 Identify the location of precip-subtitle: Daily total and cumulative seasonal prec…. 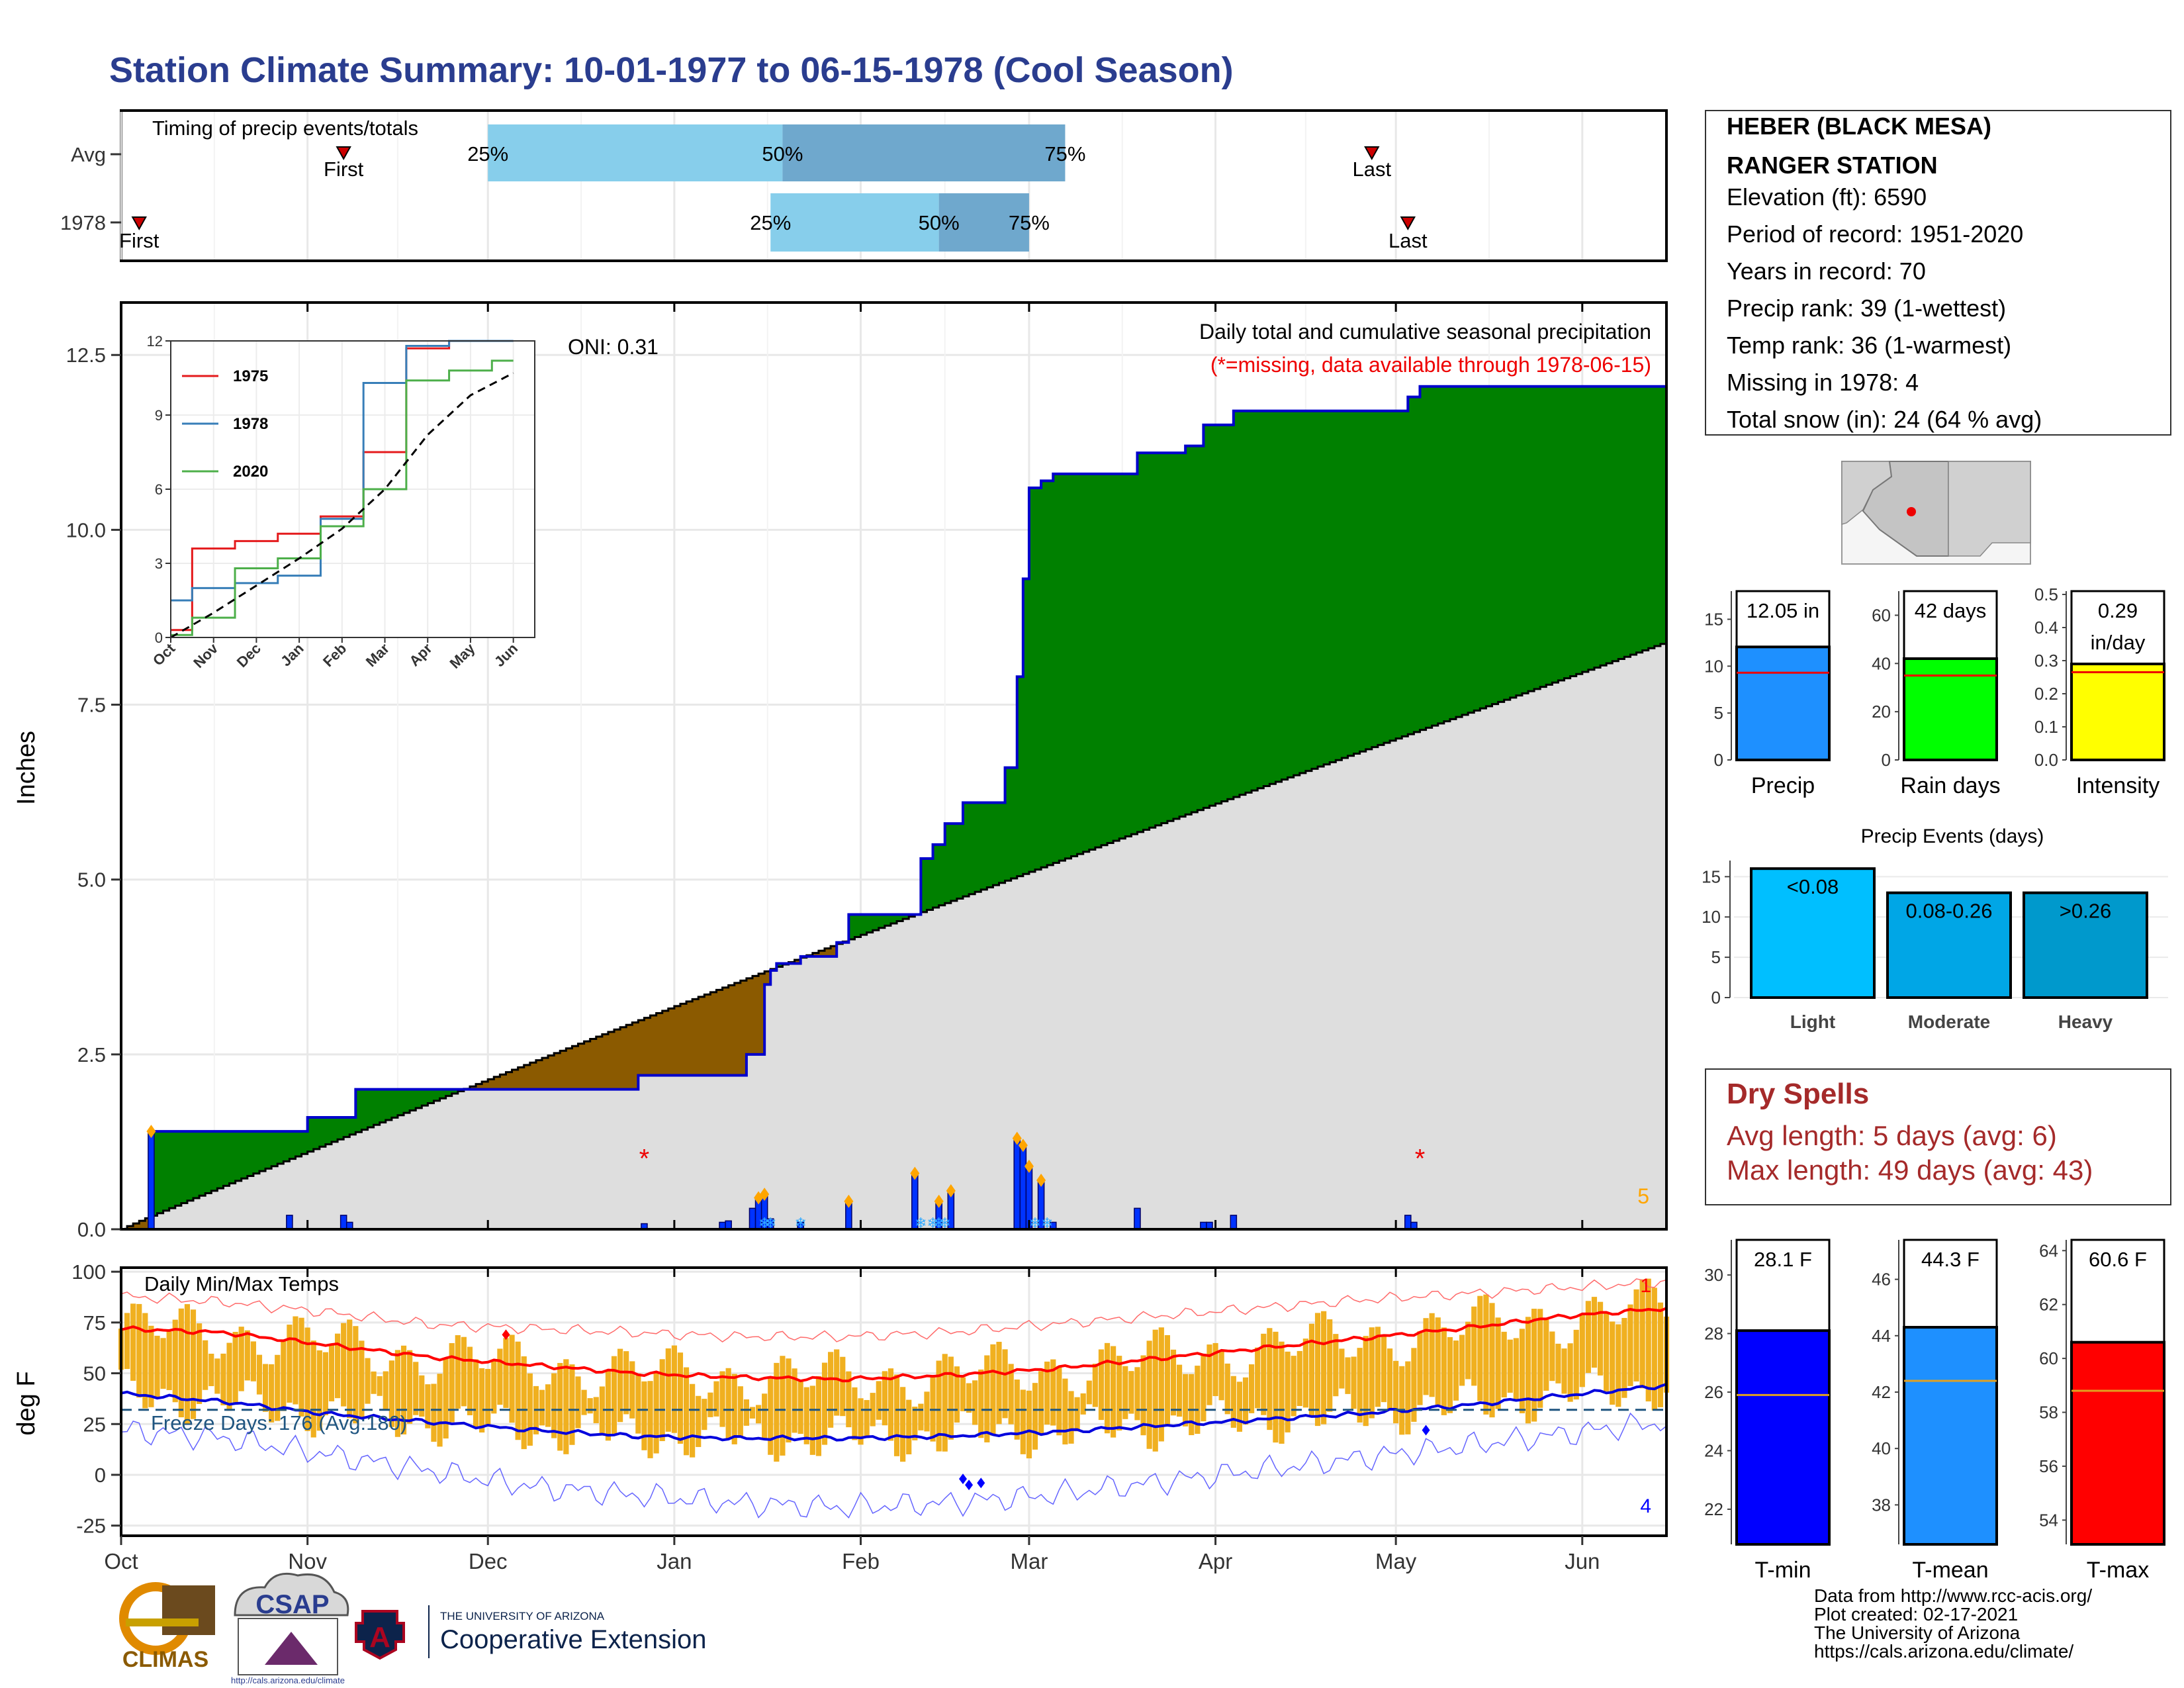
(1425, 332).